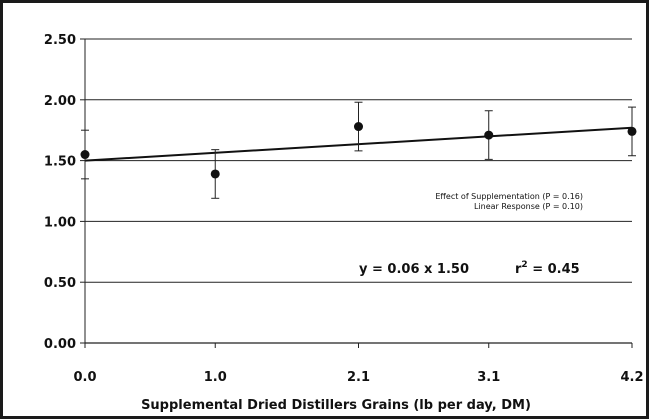 The height and width of the screenshot is (419, 649). What do you see at coordinates (60, 283) in the screenshot?
I see `y-tick-label: 0.50` at bounding box center [60, 283].